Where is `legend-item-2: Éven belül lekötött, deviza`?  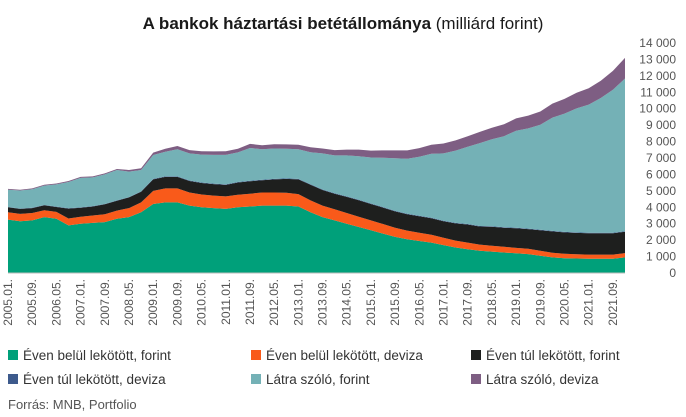 legend-item-2: Éven belül lekötött, deviza is located at coordinates (337, 355).